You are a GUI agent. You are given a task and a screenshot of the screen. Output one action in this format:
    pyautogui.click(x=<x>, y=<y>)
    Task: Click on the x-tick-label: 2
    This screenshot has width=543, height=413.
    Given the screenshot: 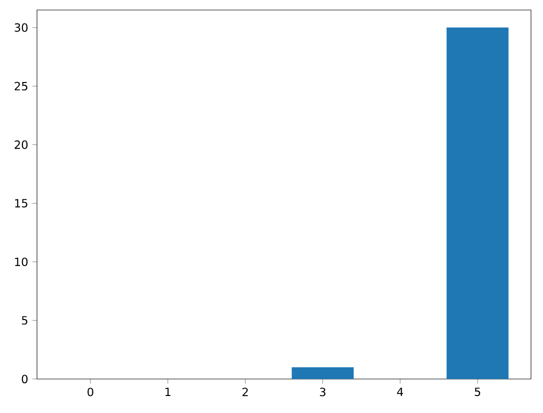 What is the action you would take?
    pyautogui.click(x=245, y=392)
    